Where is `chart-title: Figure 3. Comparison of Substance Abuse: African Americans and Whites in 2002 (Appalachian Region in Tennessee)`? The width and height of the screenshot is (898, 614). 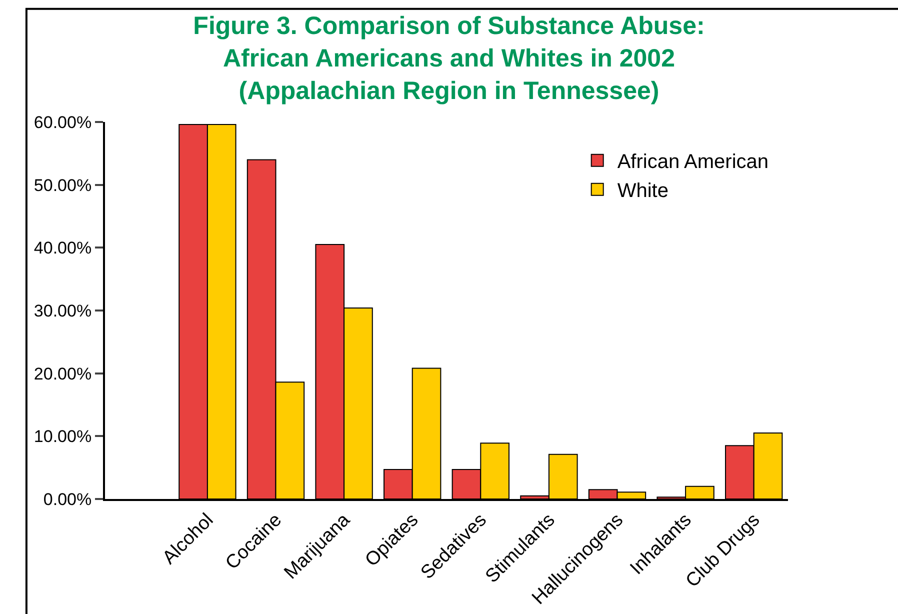
chart-title: Figure 3. Comparison of Substance Abuse: African Americans and Whites in 2002 (Appalachian Region in Tennessee) is located at coordinates (449, 58).